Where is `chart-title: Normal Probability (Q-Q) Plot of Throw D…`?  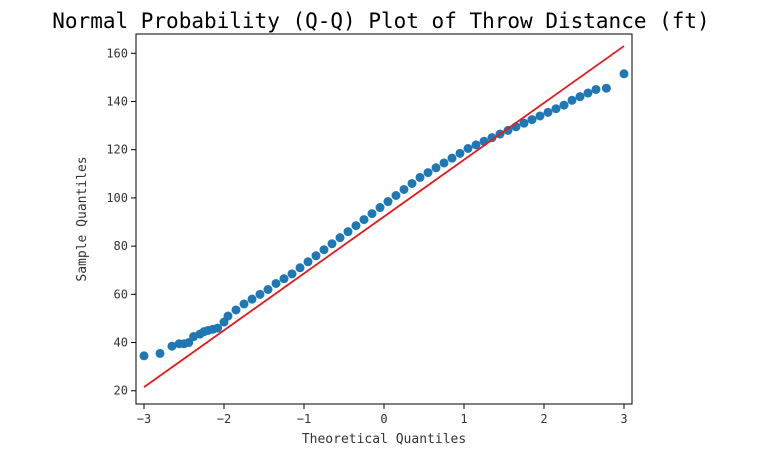 chart-title: Normal Probability (Q-Q) Plot of Throw D… is located at coordinates (380, 21).